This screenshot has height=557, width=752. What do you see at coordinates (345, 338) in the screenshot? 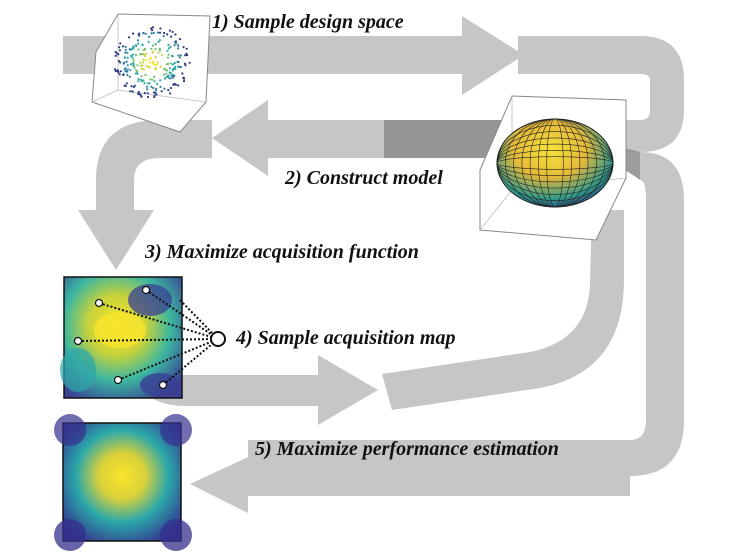
I see `step-4-label: 4) Sample acquisition map` at bounding box center [345, 338].